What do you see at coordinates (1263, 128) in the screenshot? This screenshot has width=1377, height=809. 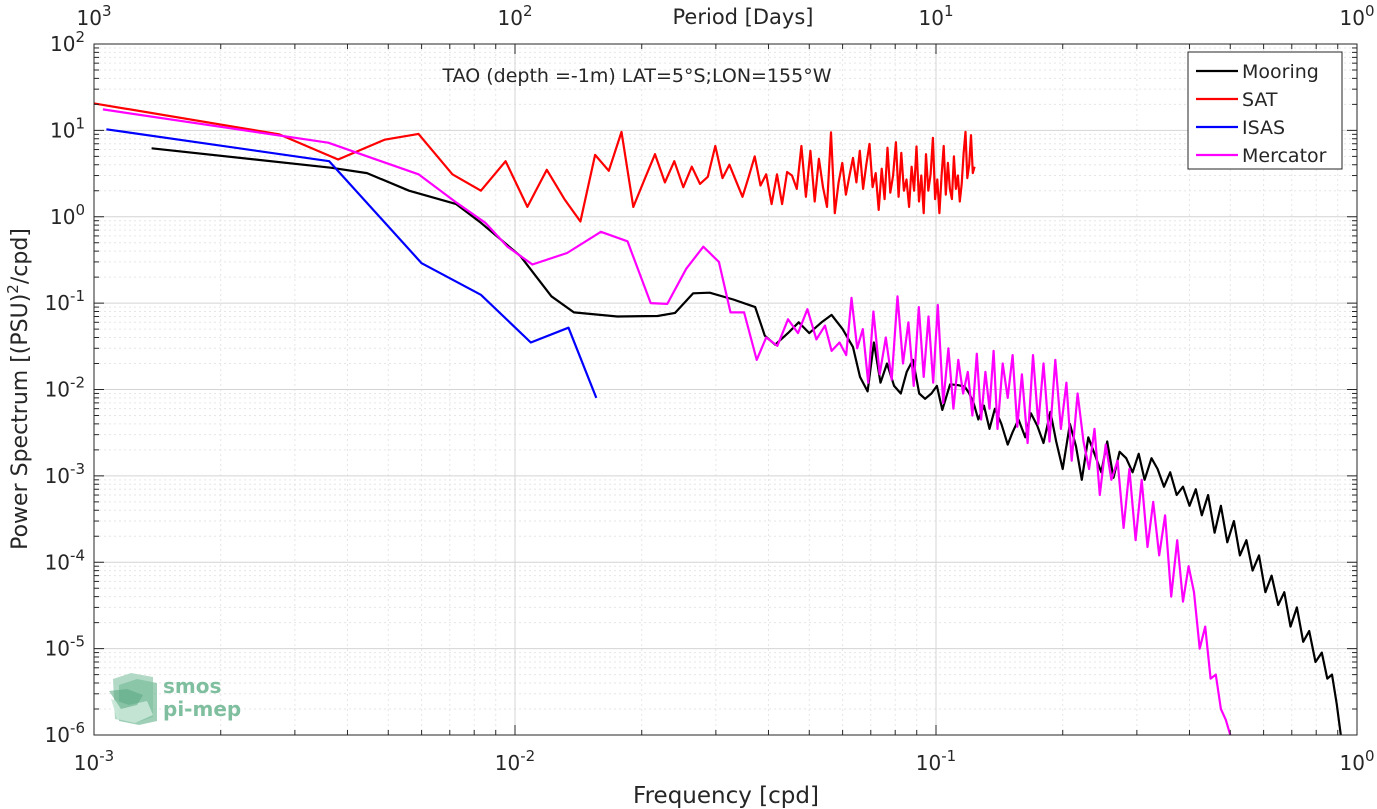 I see `legend-label-isas: ISAS` at bounding box center [1263, 128].